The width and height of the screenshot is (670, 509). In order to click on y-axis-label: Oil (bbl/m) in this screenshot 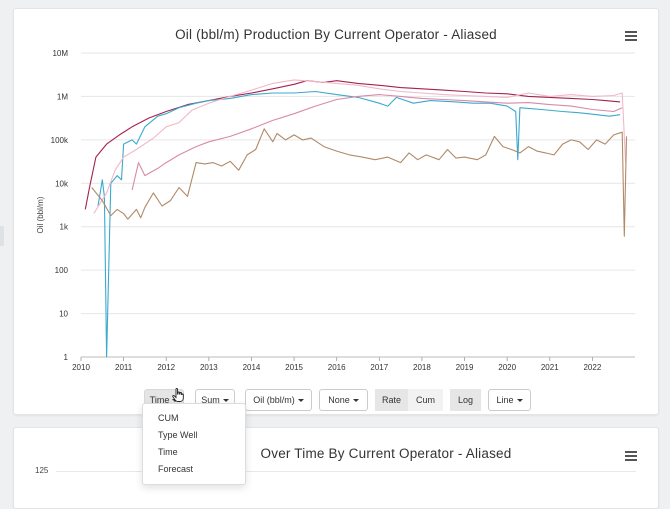, I will do `click(40, 214)`.